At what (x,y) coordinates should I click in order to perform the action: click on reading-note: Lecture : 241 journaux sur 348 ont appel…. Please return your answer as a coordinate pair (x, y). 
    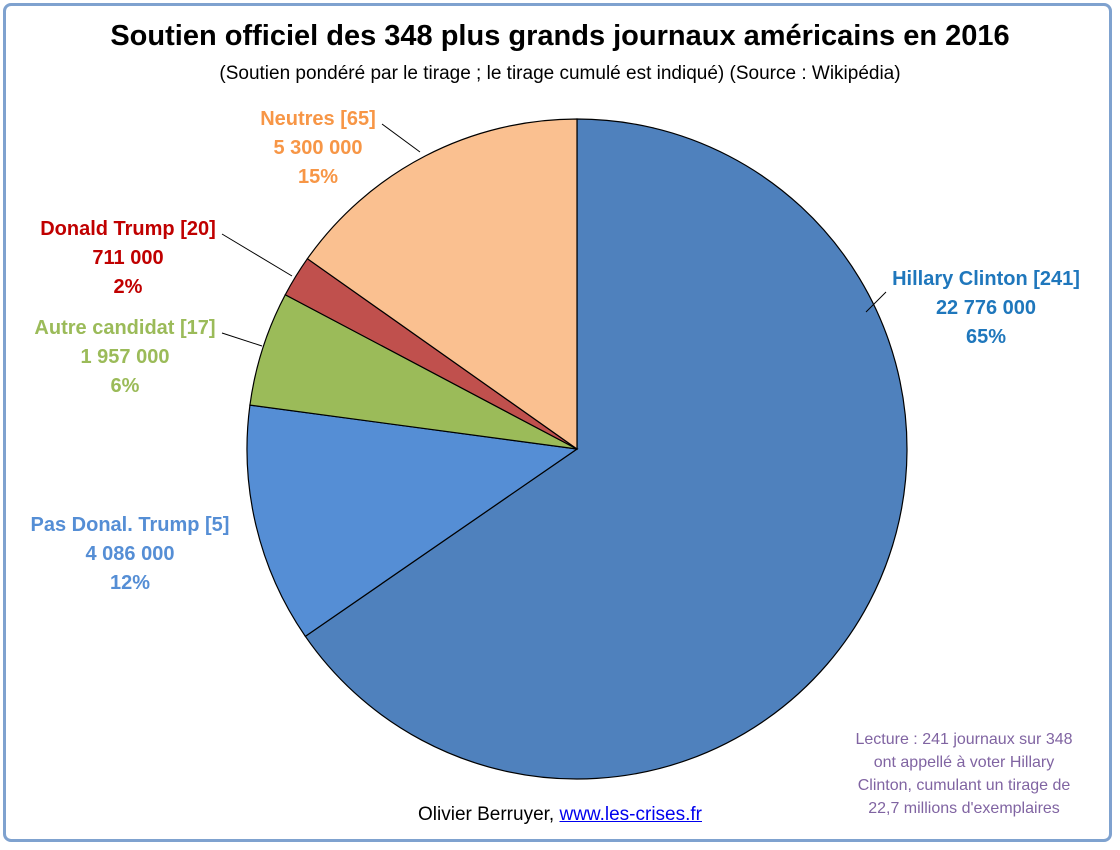
    Looking at the image, I should click on (964, 774).